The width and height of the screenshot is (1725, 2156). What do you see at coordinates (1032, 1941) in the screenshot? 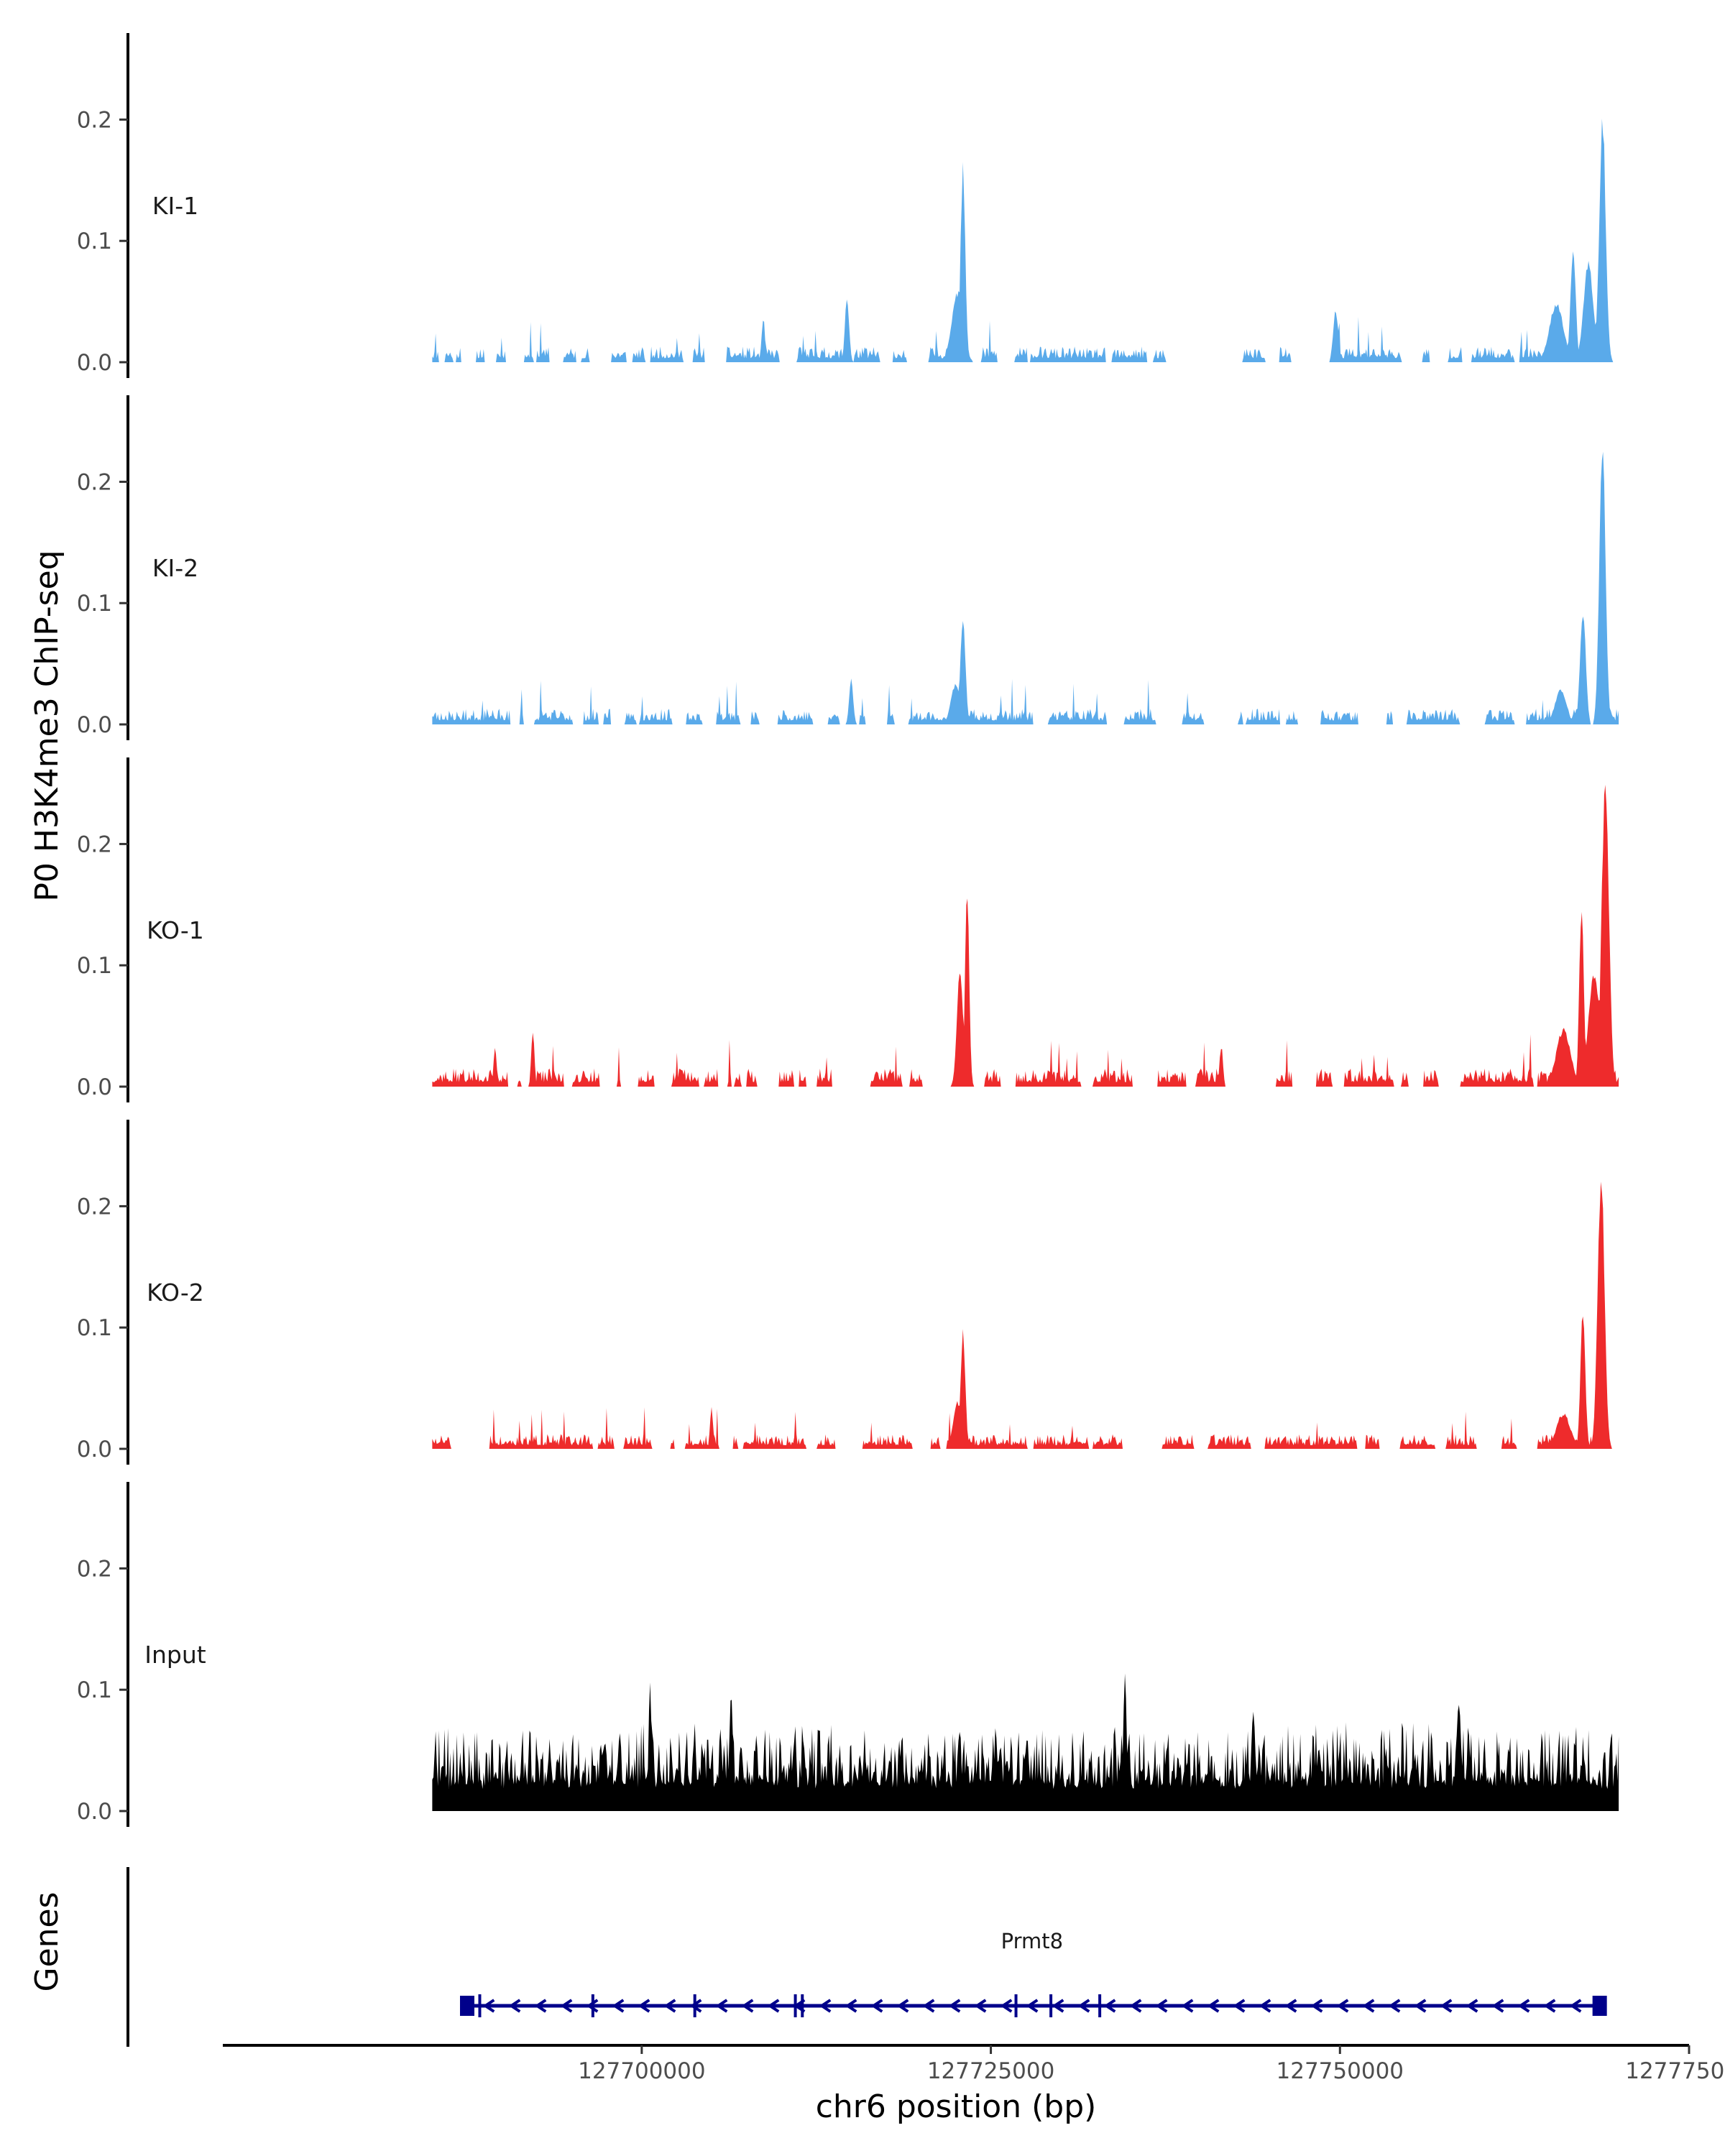
I see `gene-name-label: Prmt8` at bounding box center [1032, 1941].